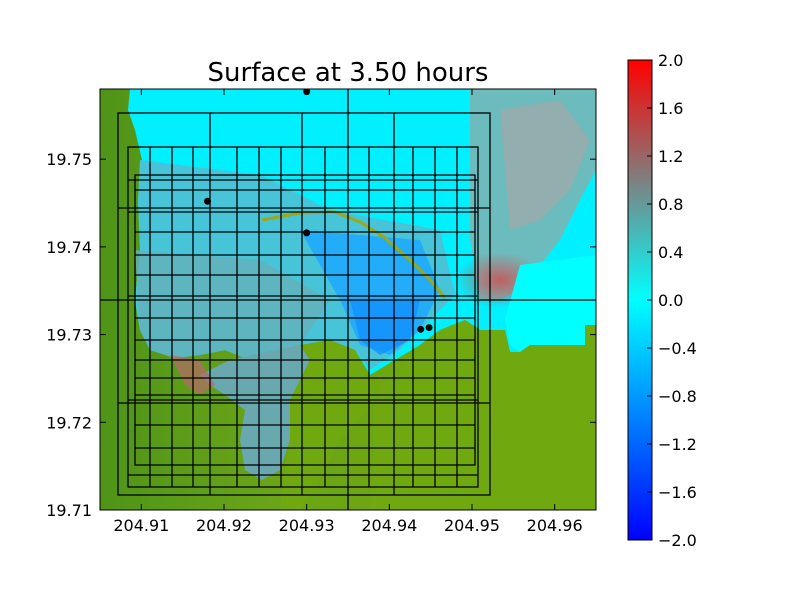 This screenshot has height=600, width=800. Describe the element at coordinates (472, 525) in the screenshot. I see `x-tick-label: 204.95` at that location.